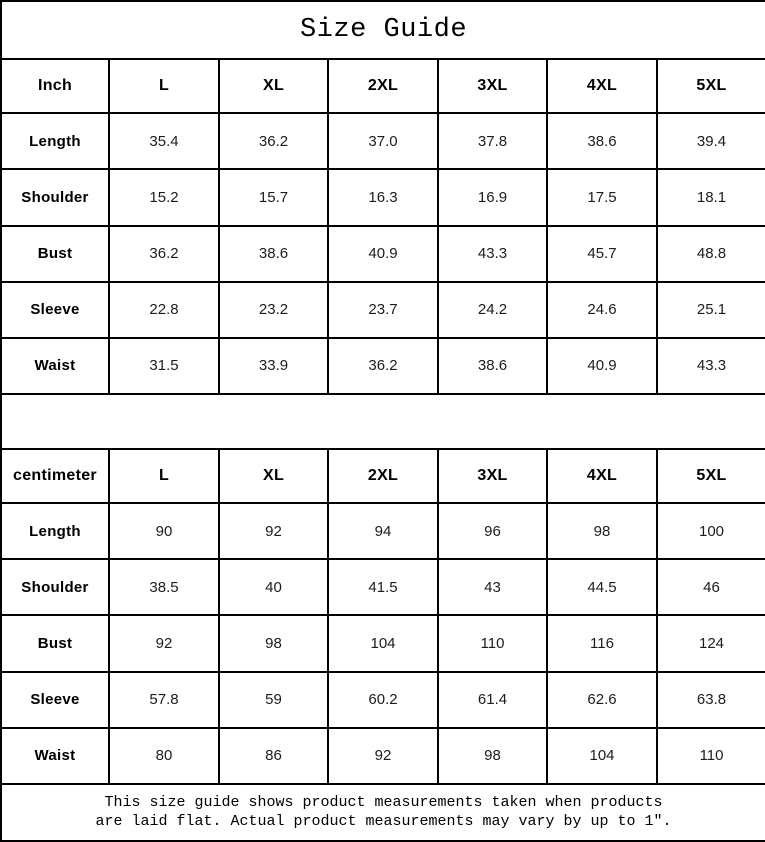  I want to click on inch-header-row: Inch L XL 2XL 3XL 4XL 5XL, so click(382, 86).